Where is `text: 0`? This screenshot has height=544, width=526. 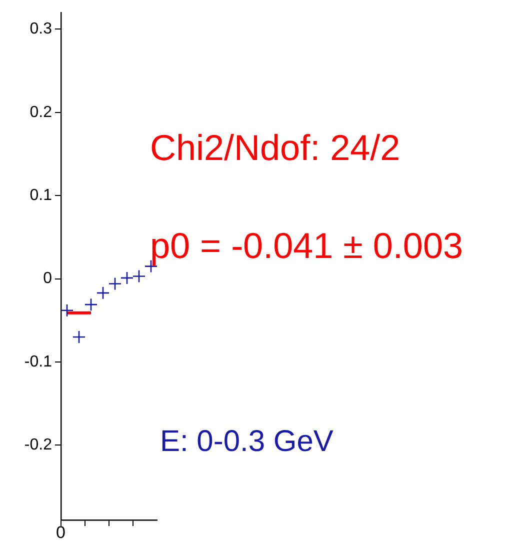
text: 0 is located at coordinates (61, 533).